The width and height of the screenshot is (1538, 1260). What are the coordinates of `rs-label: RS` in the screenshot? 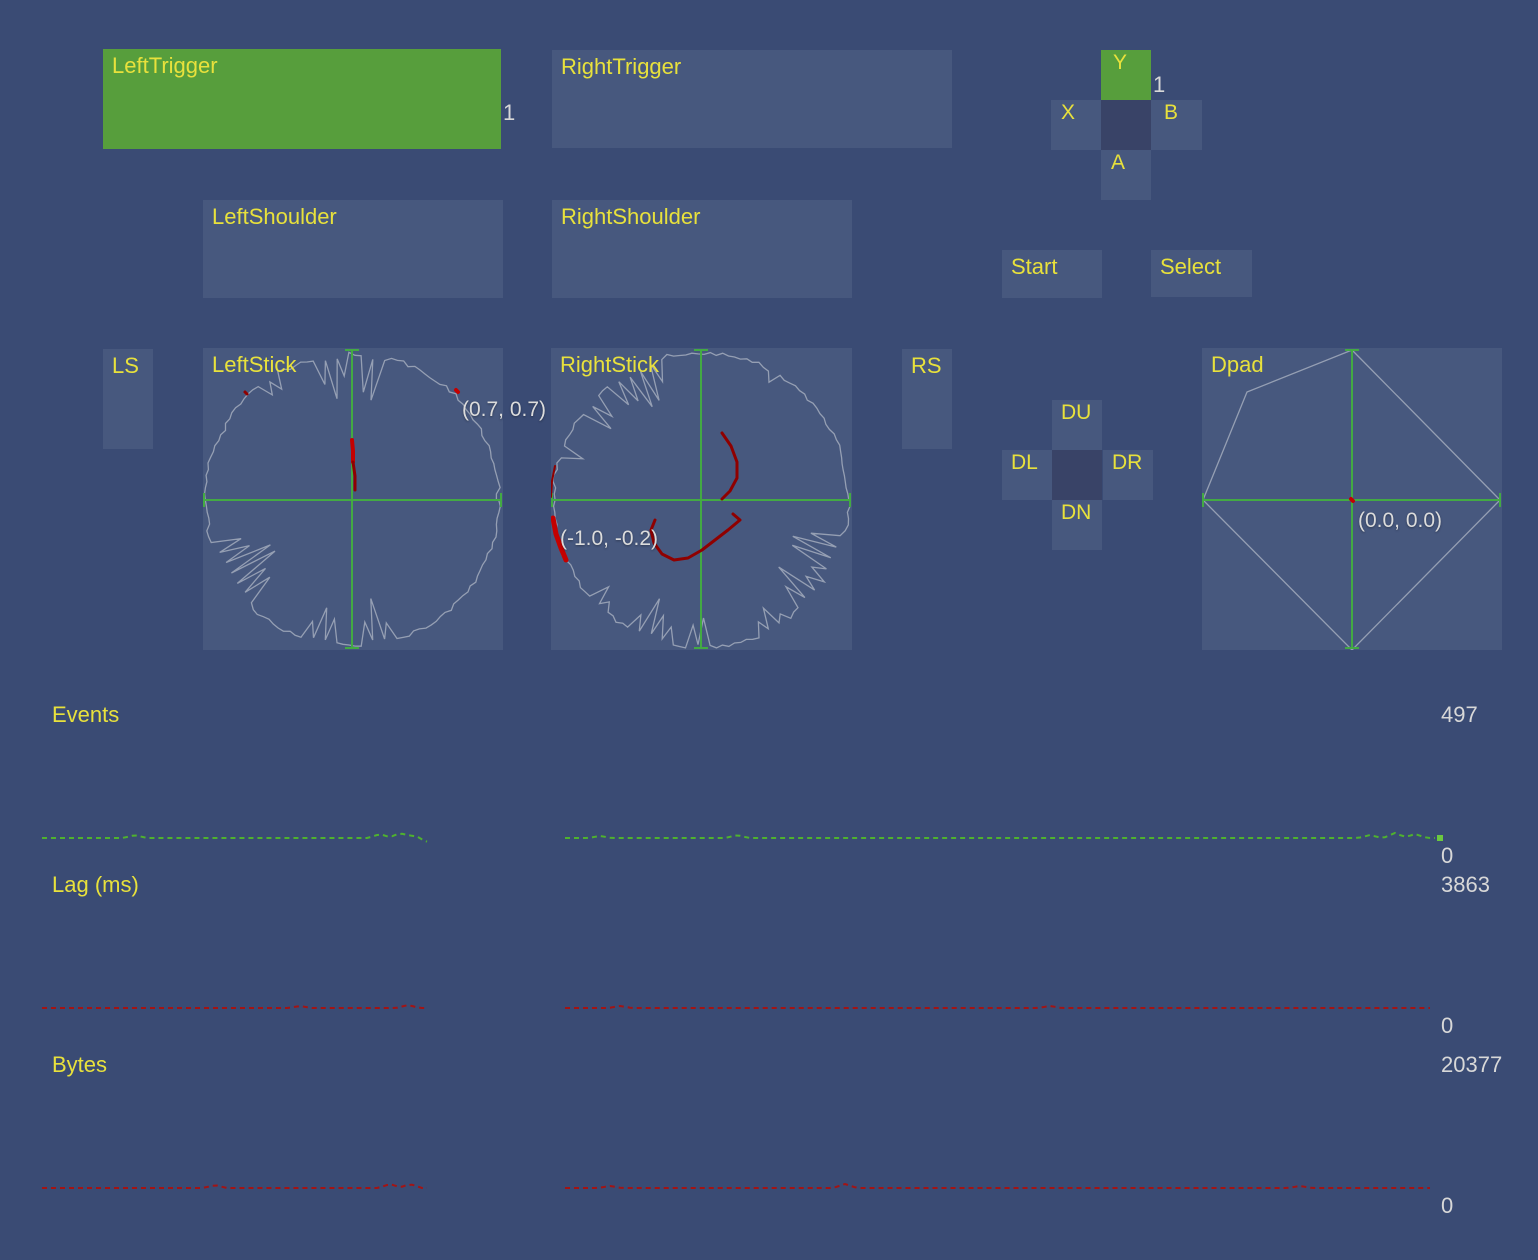 It's located at (926, 365).